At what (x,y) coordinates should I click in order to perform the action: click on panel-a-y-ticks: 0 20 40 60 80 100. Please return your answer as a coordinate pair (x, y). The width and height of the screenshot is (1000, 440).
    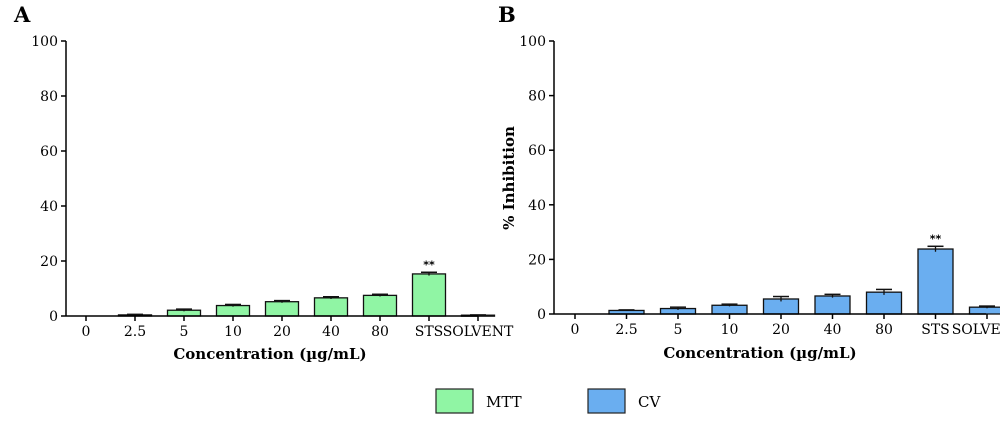
    Looking at the image, I should click on (48, 179).